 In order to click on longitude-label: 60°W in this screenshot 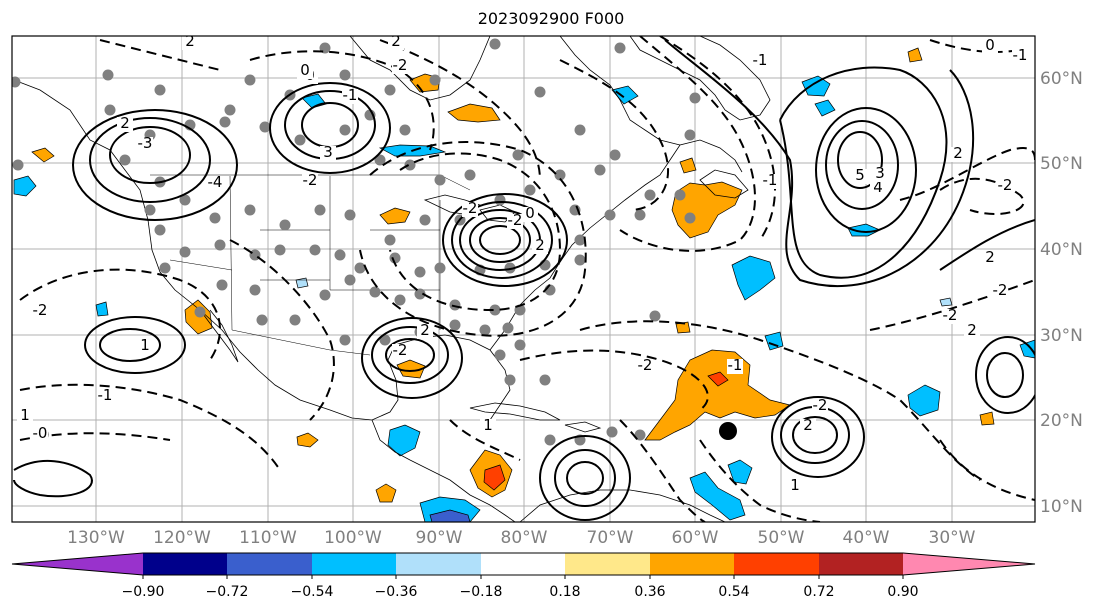, I will do `click(695, 538)`.